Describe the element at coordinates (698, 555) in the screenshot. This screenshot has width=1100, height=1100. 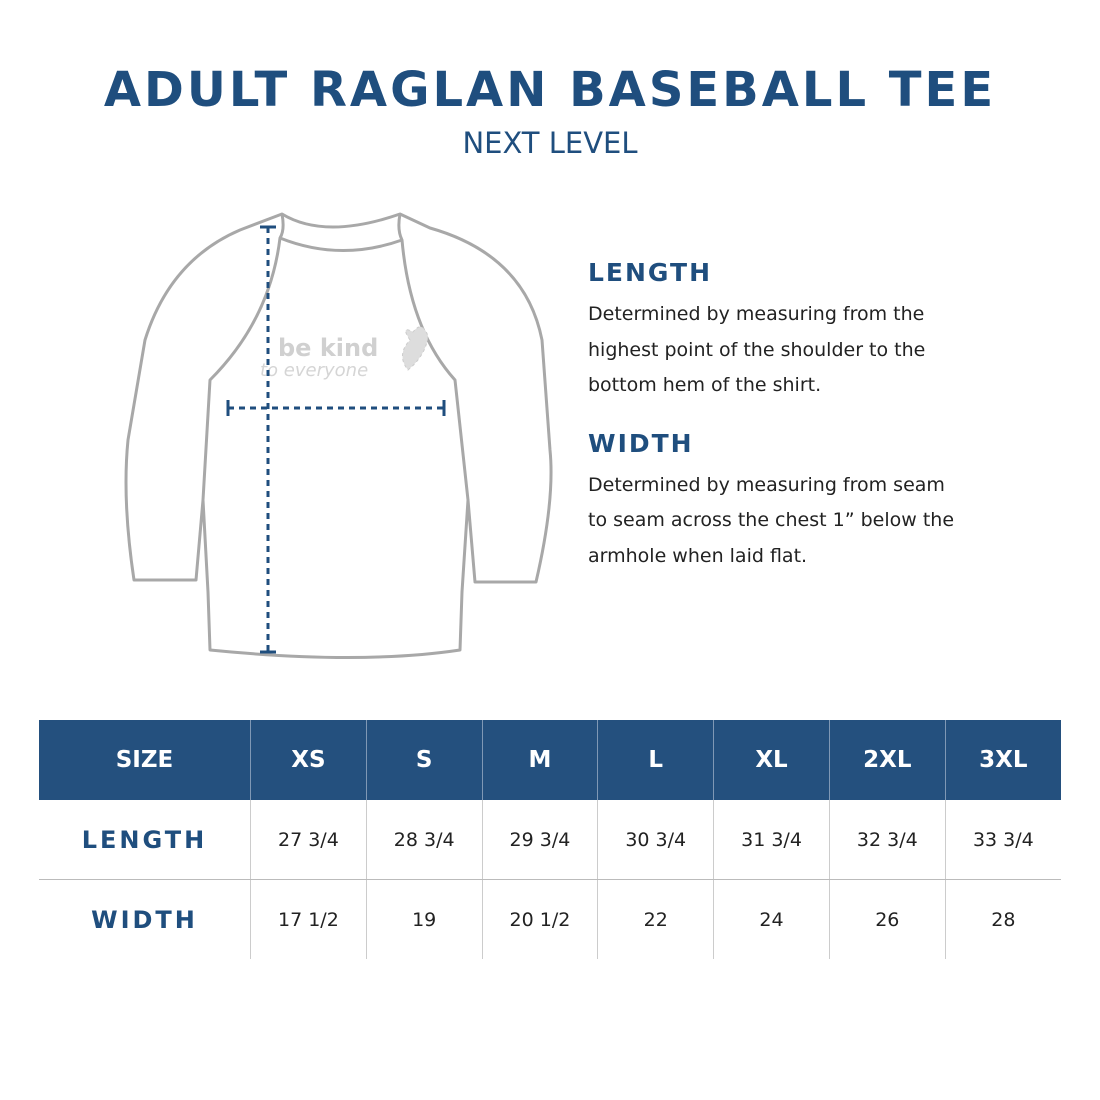
I see `definition-line: armhole when laid flat.` at that location.